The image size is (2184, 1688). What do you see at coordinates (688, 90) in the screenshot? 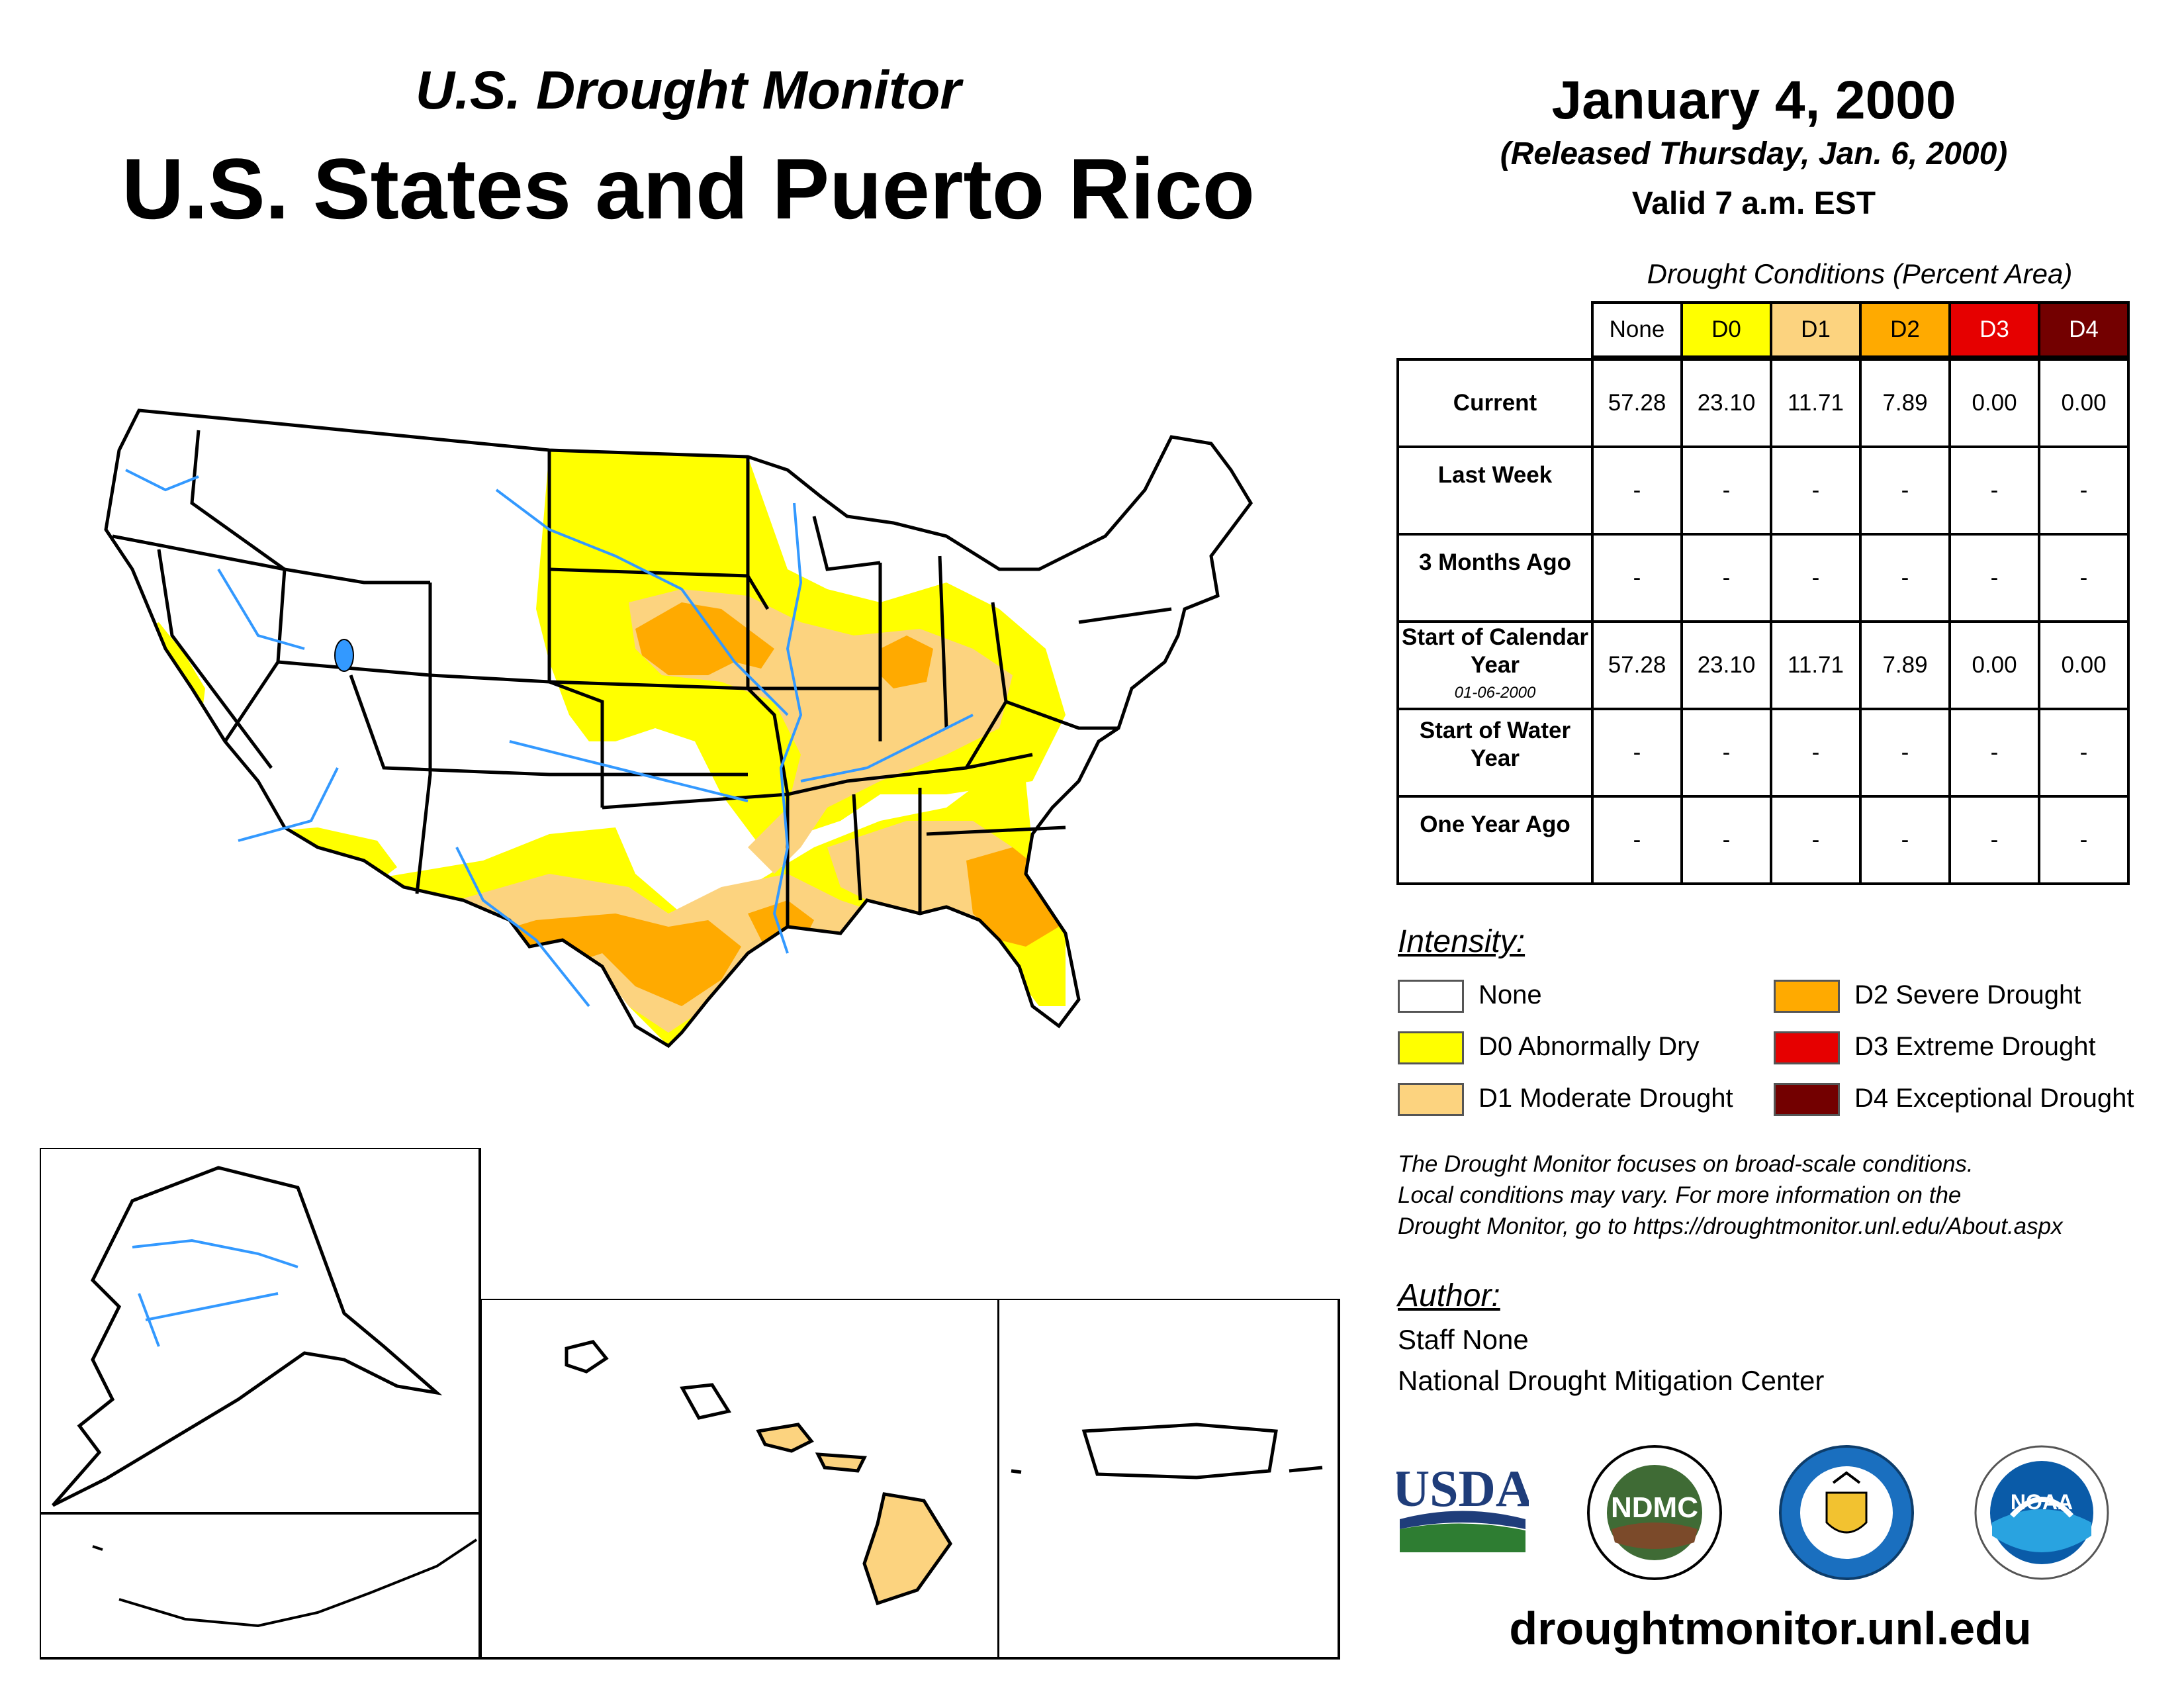
I see `map-subtitle: U.S. Drought Monitor` at bounding box center [688, 90].